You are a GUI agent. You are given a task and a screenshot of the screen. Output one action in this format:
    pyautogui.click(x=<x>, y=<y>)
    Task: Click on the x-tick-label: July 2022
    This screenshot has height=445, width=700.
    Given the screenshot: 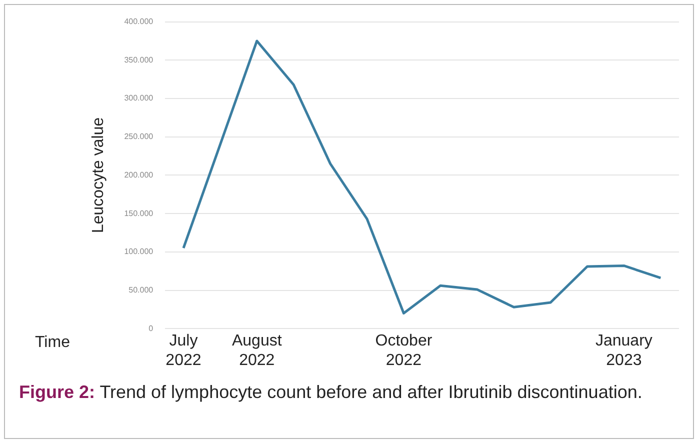 What is the action you would take?
    pyautogui.click(x=184, y=350)
    